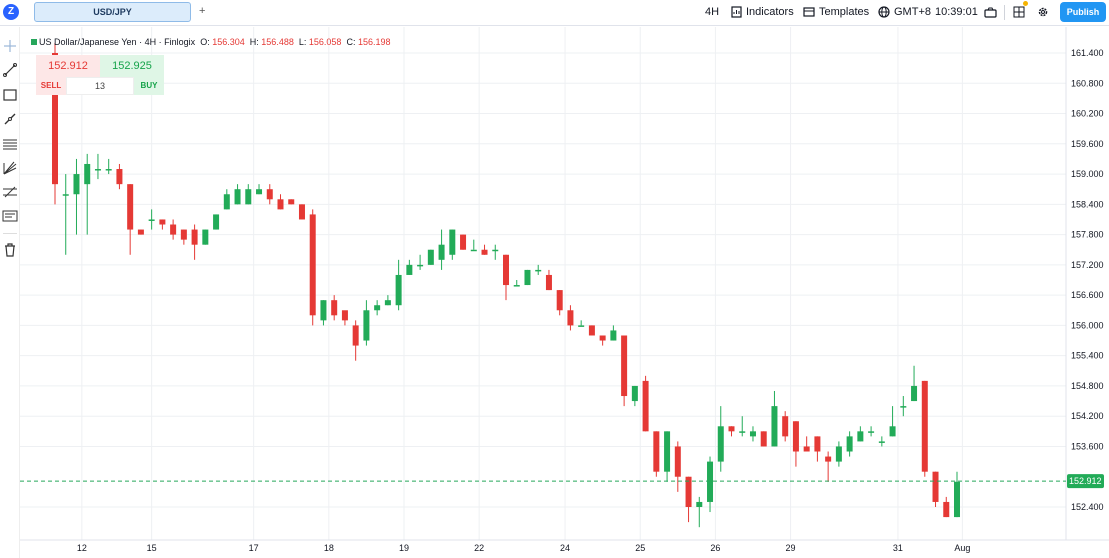  I want to click on legend-open-label: O:, so click(205, 42).